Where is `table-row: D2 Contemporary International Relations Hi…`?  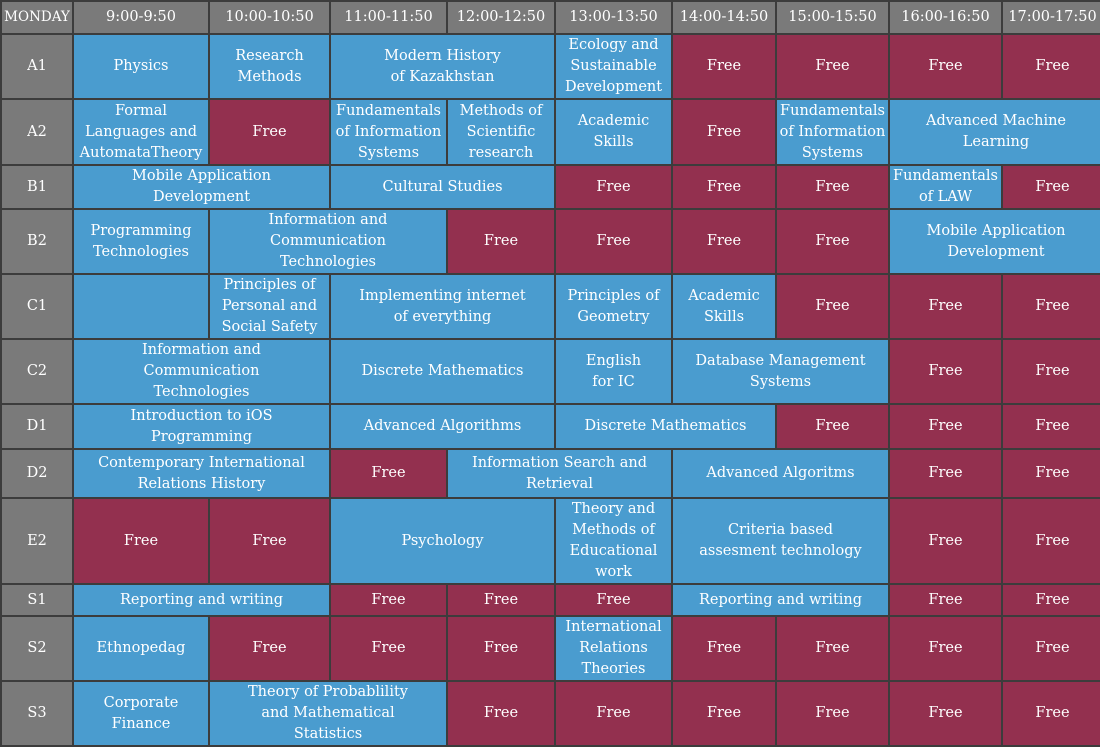
table-row: D2 Contemporary International Relations Hi… is located at coordinates (551, 473).